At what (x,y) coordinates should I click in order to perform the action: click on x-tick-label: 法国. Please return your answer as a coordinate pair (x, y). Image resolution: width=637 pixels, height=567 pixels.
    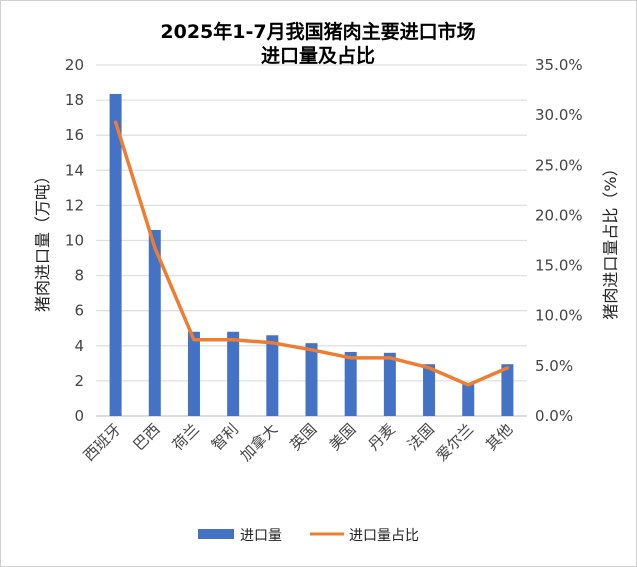
    Looking at the image, I should click on (421, 437).